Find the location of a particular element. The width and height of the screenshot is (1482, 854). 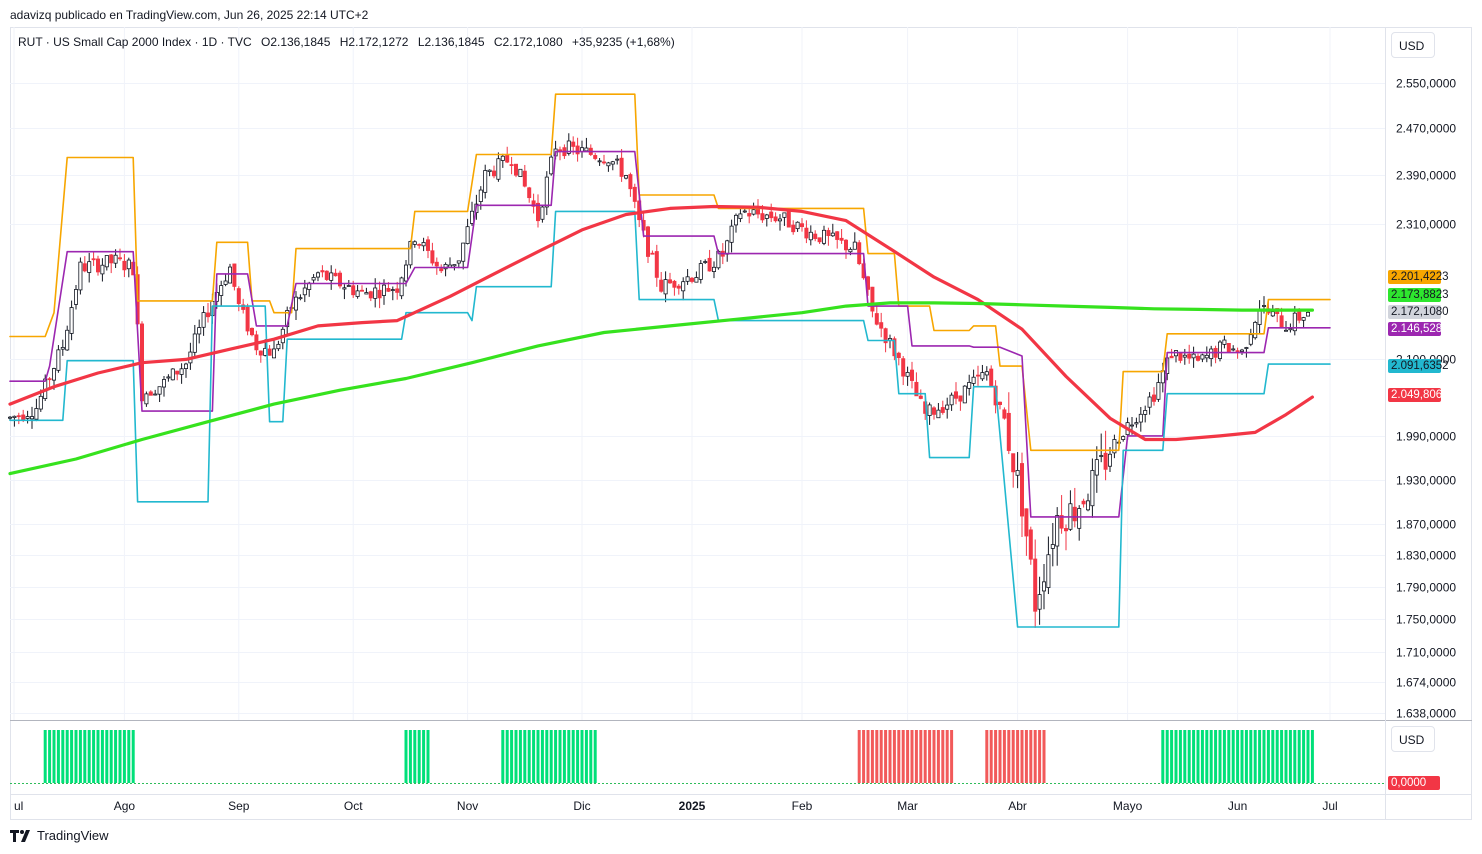

footer-brand: TradingView is located at coordinates (59, 835).